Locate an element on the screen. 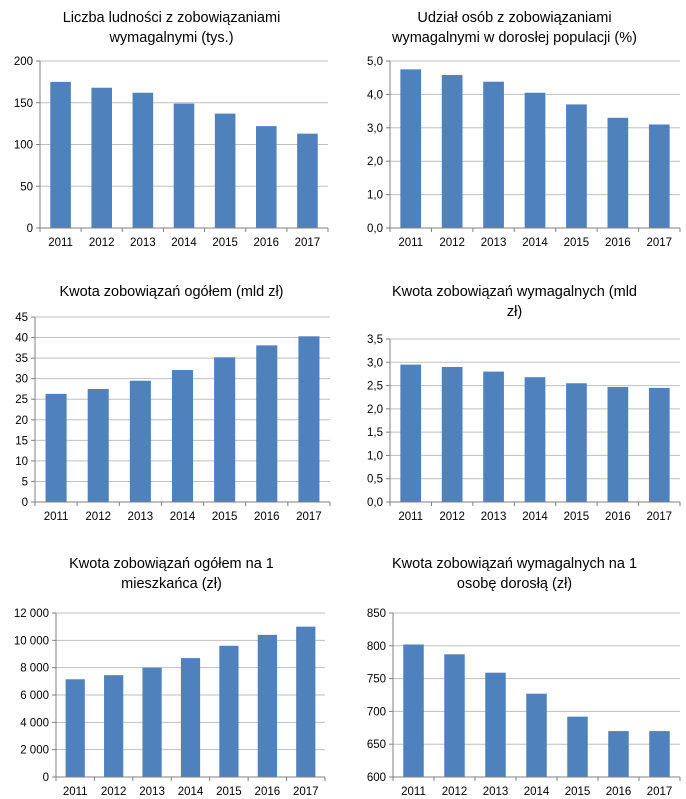 The width and height of the screenshot is (686, 799). y-tick-label: 10 is located at coordinates (21, 462).